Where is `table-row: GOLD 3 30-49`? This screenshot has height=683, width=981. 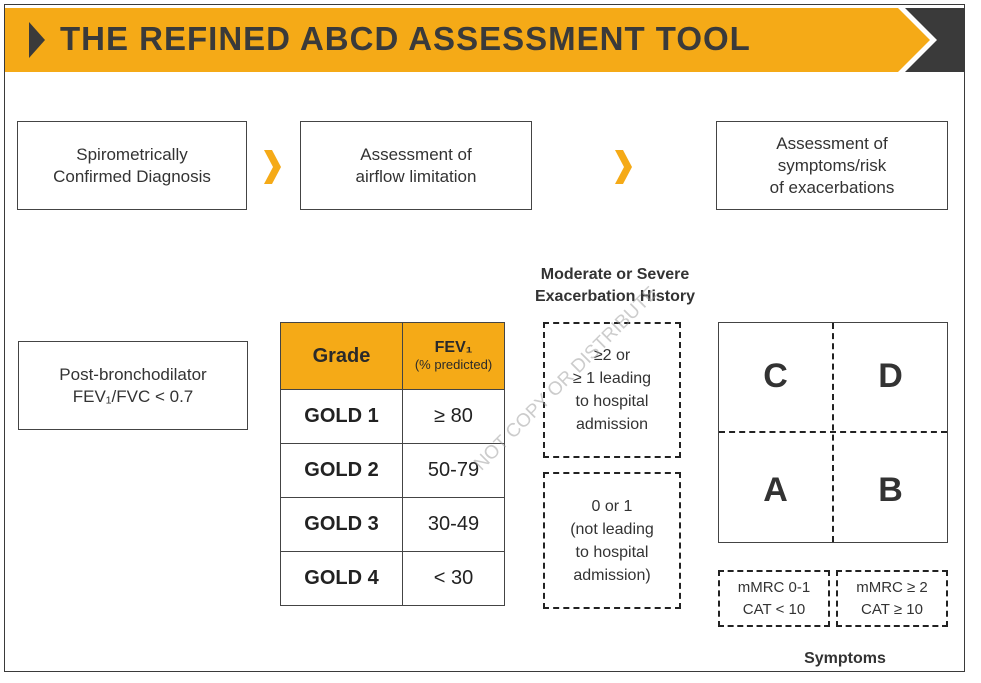 table-row: GOLD 3 30-49 is located at coordinates (392, 524).